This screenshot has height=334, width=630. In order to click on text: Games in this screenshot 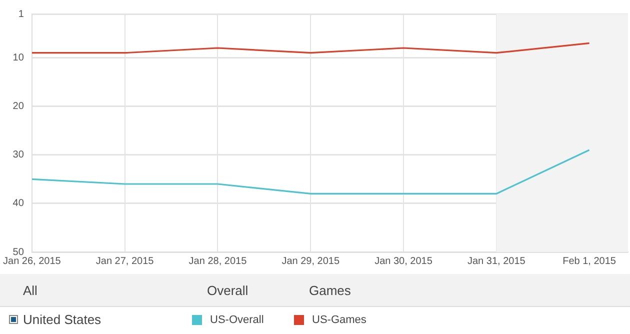, I will do `click(330, 290)`.